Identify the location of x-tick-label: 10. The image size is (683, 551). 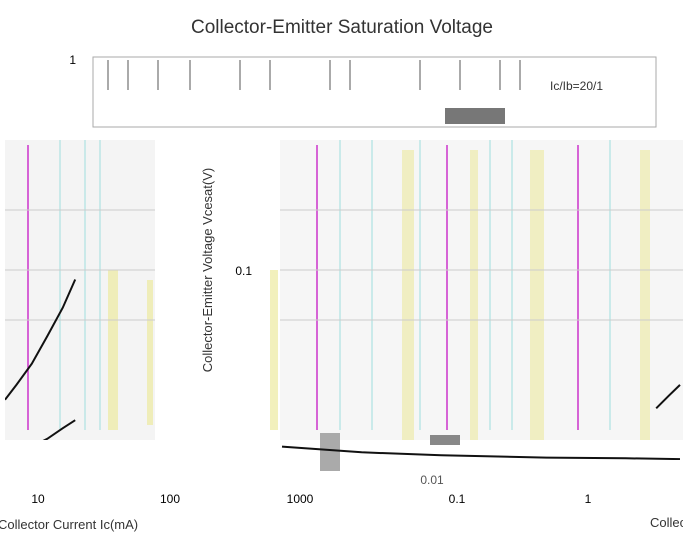
(38, 499).